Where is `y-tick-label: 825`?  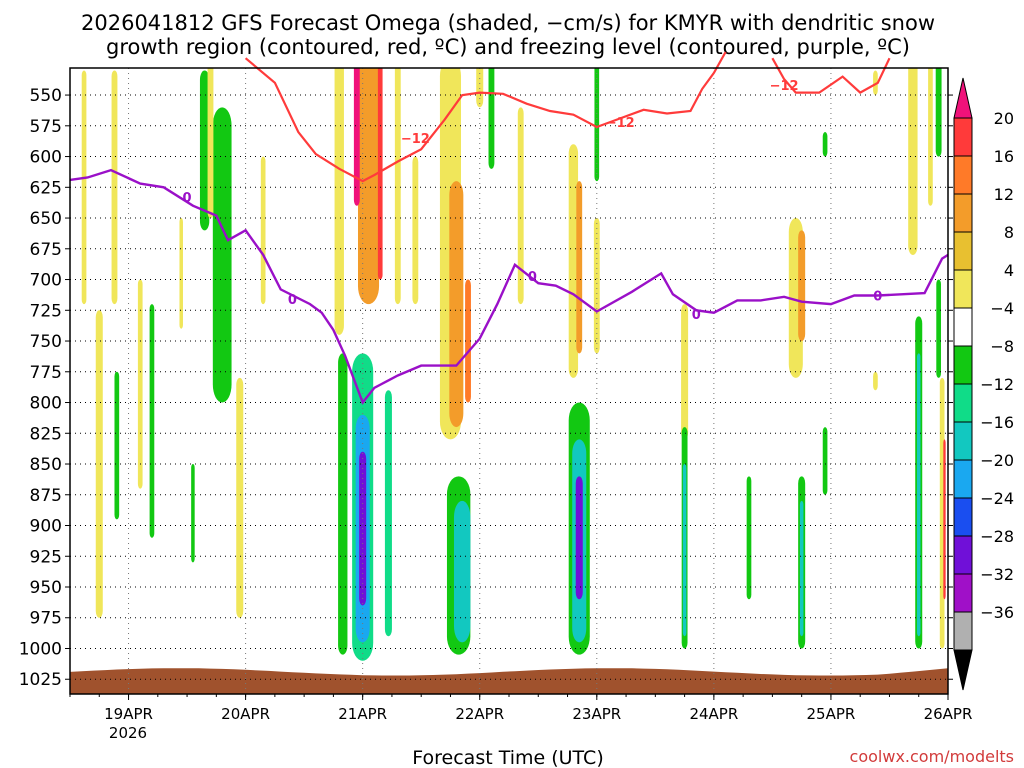 y-tick-label: 825 is located at coordinates (46, 434).